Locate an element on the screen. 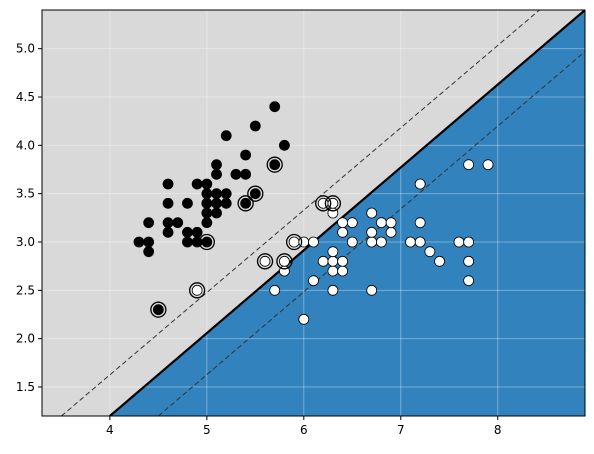 This screenshot has width=594, height=454. x-tick-label: 4 is located at coordinates (110, 430).